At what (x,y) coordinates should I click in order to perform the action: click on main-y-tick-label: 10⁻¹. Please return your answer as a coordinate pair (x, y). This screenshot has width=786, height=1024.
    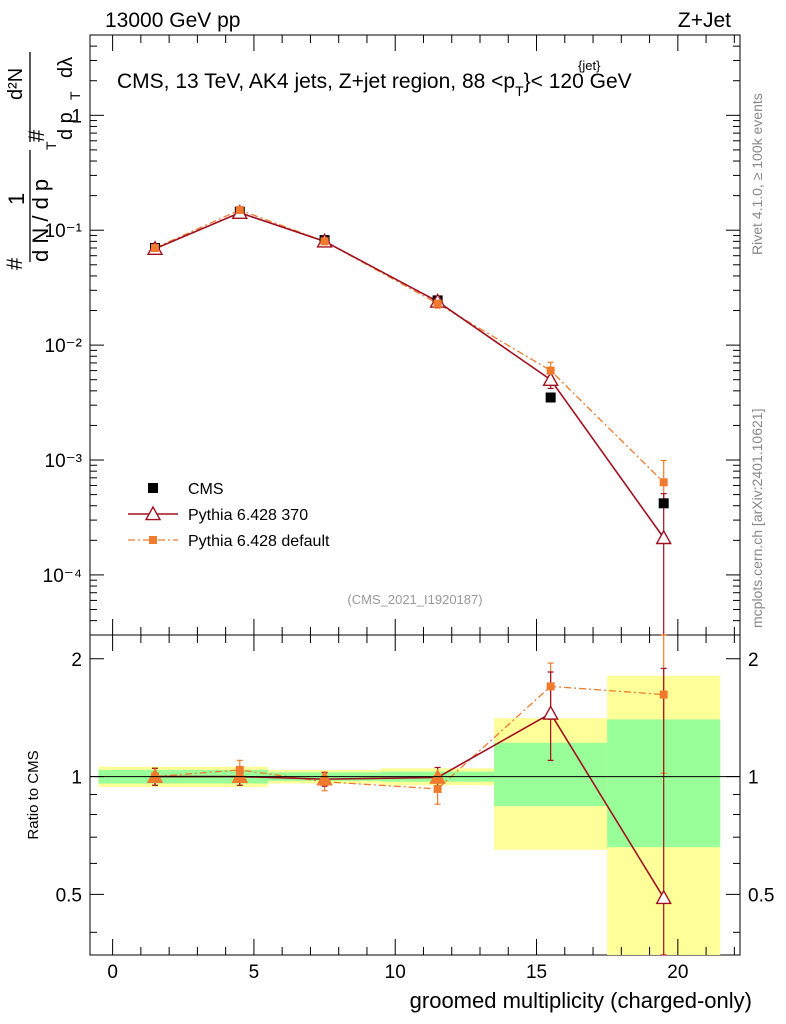
    Looking at the image, I should click on (64, 231).